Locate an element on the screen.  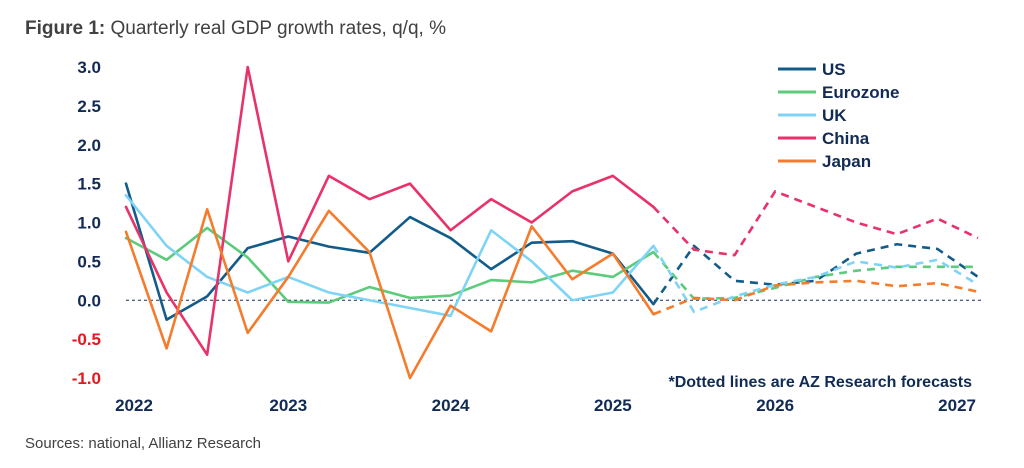
y-tick-label: -0.5 is located at coordinates (86, 339).